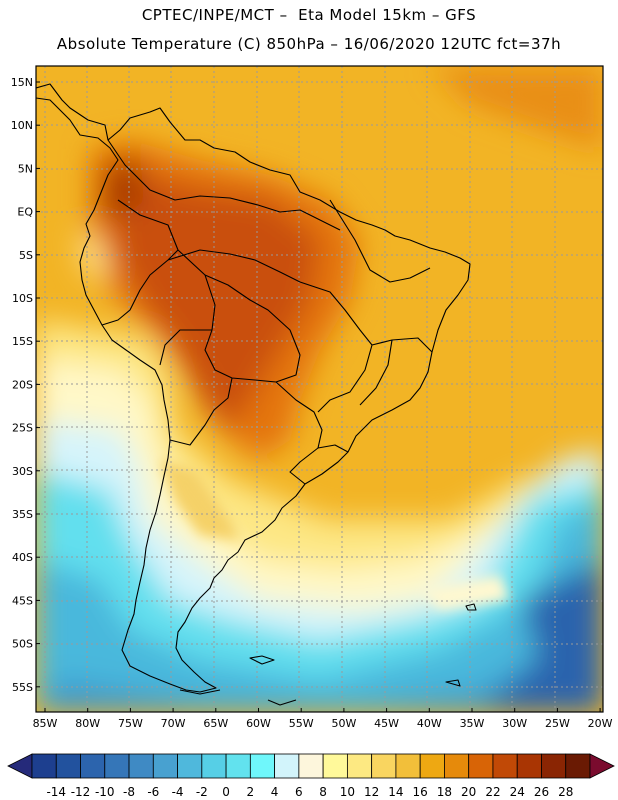 Image resolution: width=618 pixels, height=800 pixels. What do you see at coordinates (468, 792) in the screenshot?
I see `colorbar-label: 20` at bounding box center [468, 792].